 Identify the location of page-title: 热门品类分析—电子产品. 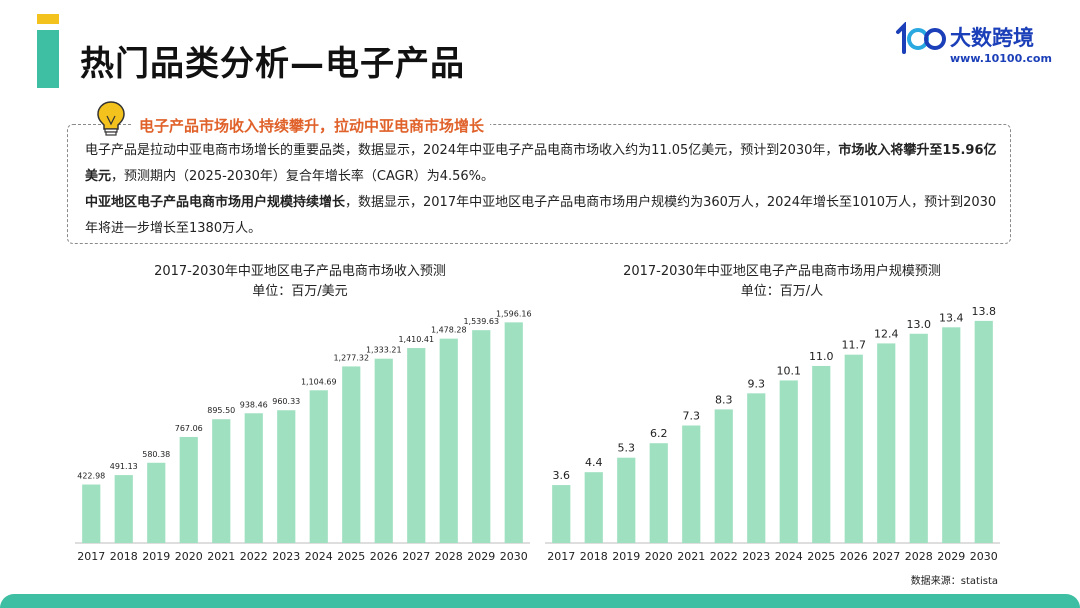
(272, 64).